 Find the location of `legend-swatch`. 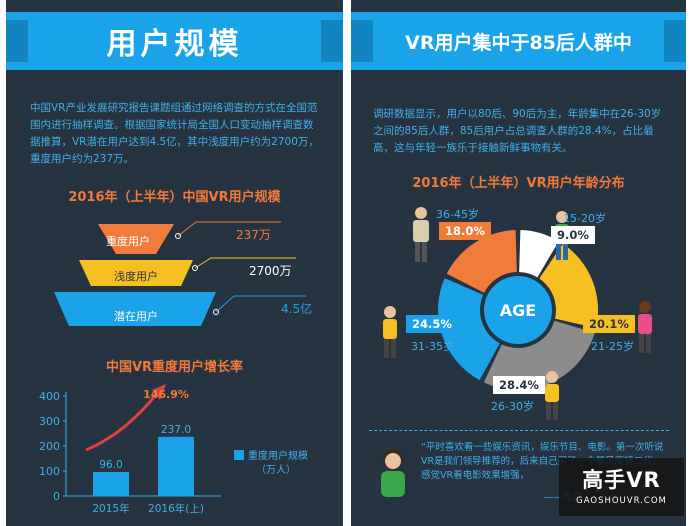

legend-swatch is located at coordinates (239, 455).